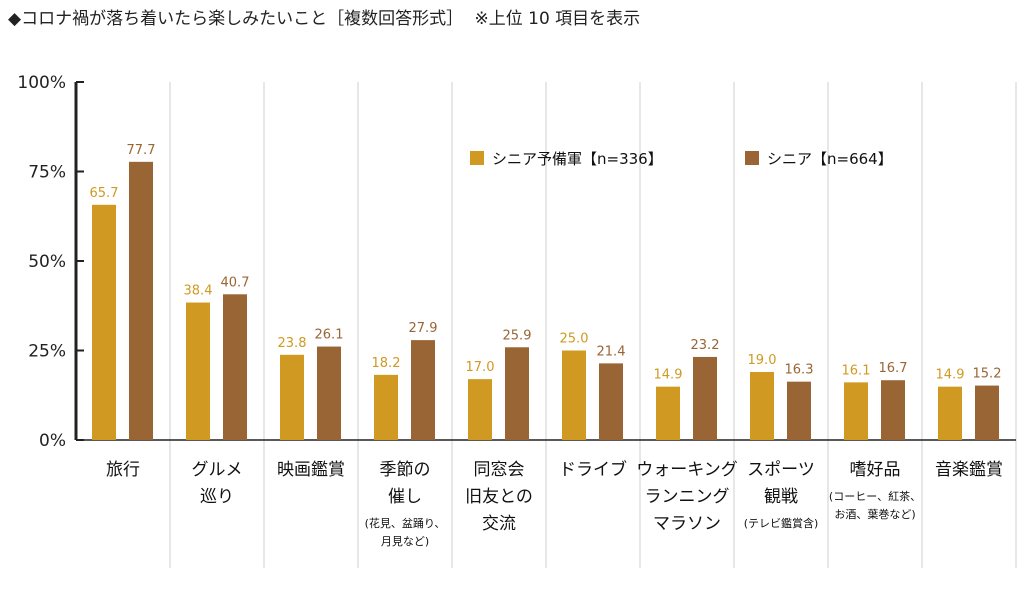 This screenshot has height=608, width=1030. I want to click on data-label: 77.7, so click(141, 150).